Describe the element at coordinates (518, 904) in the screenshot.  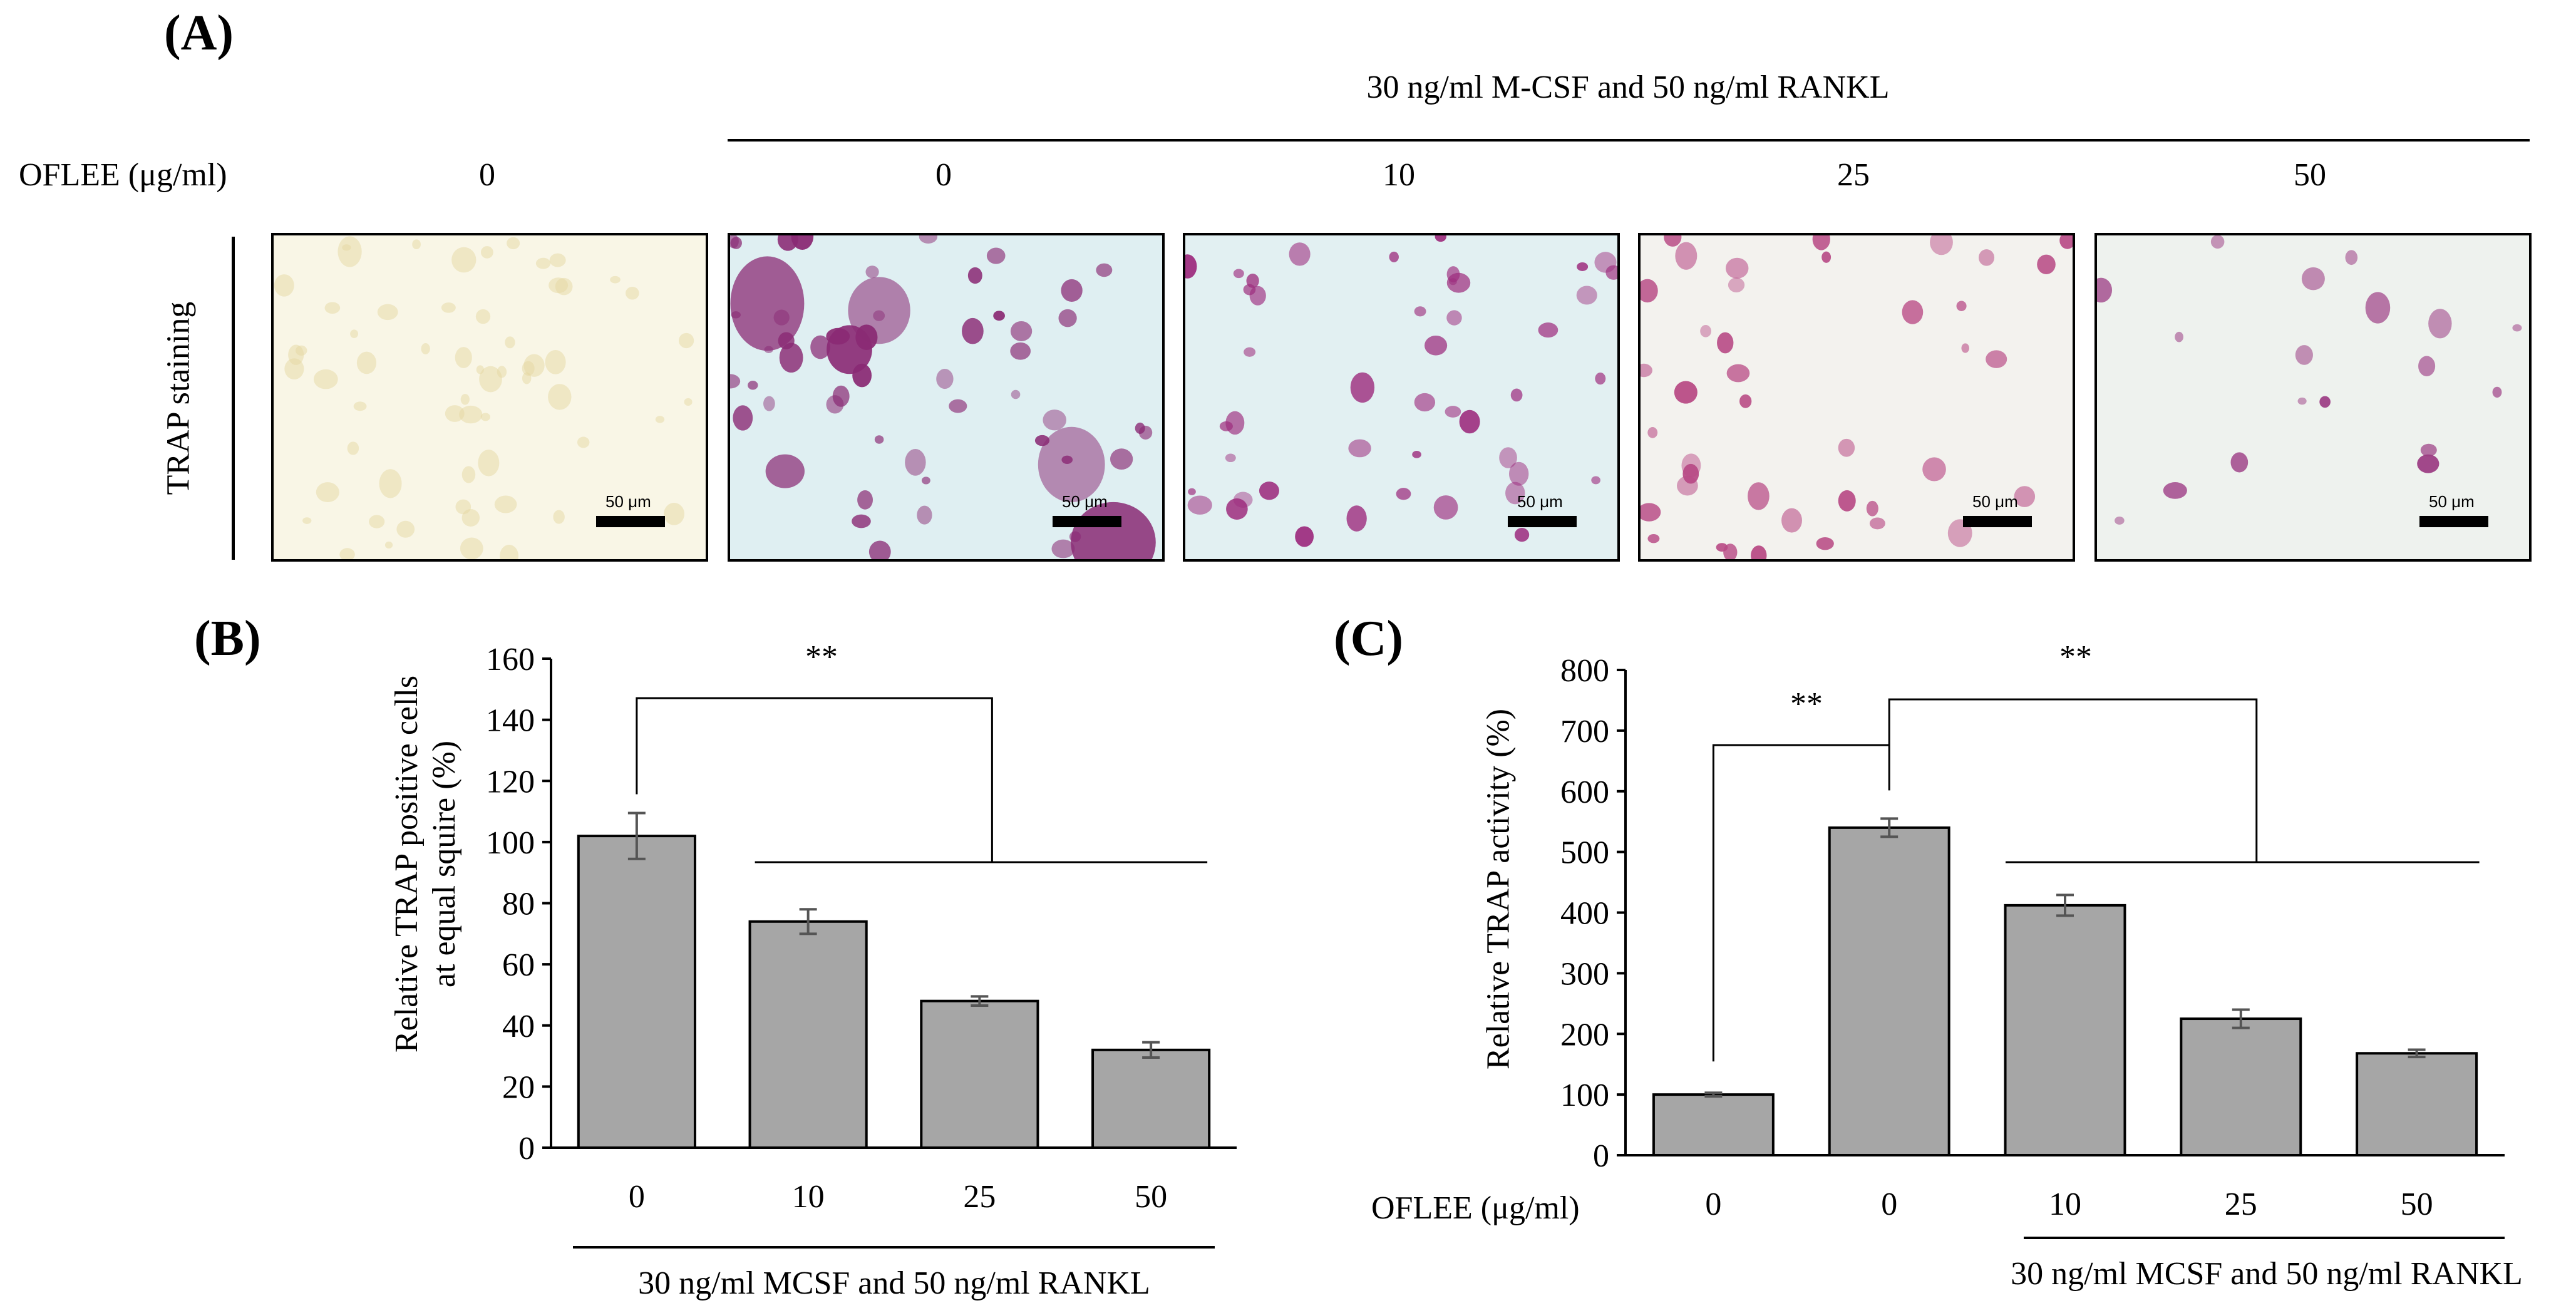
I see `chart-b-y-tick-label: 80` at that location.